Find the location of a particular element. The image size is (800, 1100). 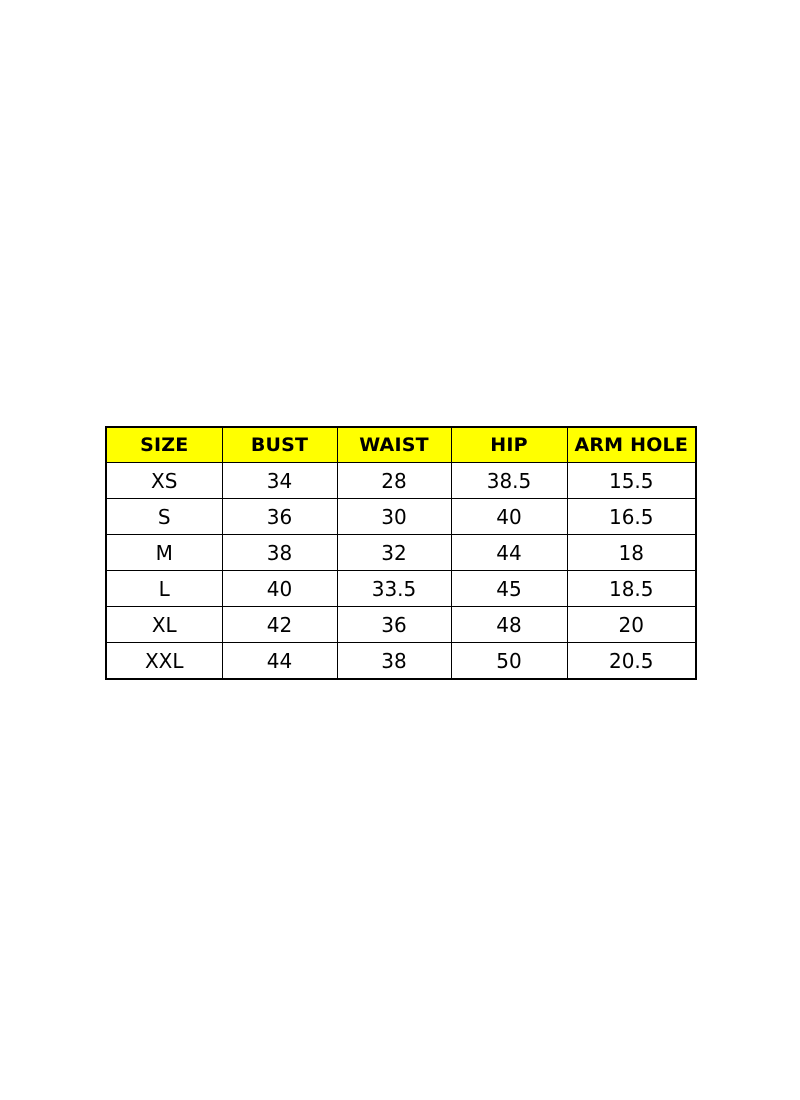

cell-hip: 40 is located at coordinates (509, 516).